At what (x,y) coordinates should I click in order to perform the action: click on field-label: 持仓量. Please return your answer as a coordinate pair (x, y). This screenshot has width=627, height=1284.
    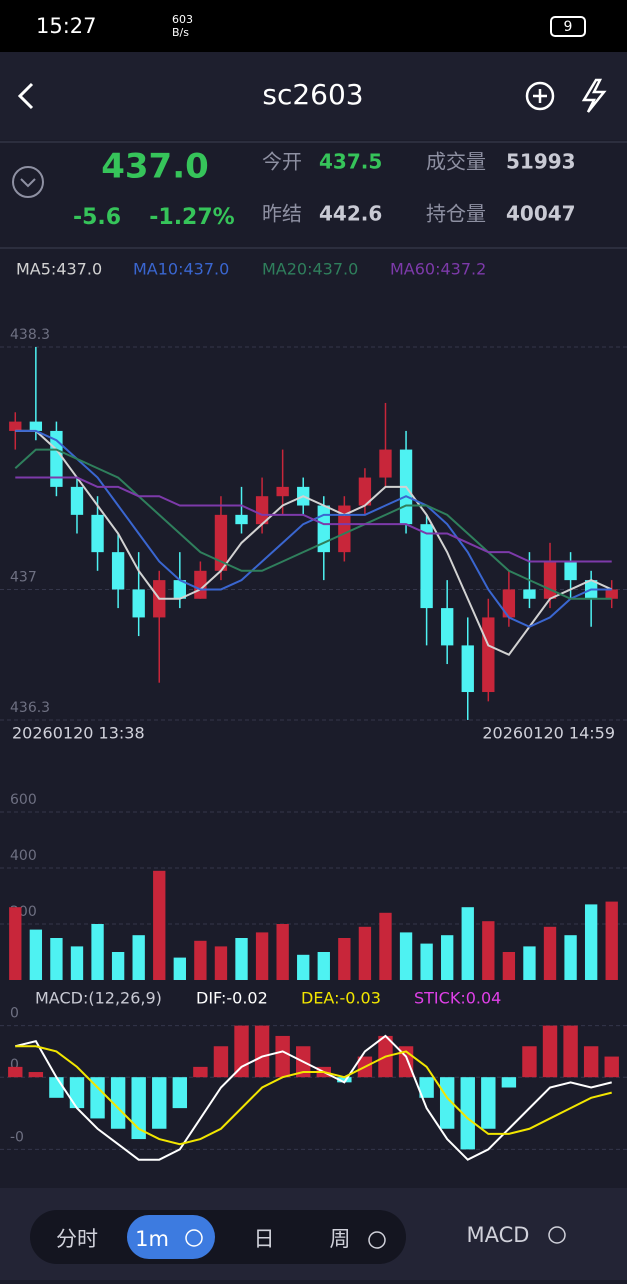
    Looking at the image, I should click on (456, 214).